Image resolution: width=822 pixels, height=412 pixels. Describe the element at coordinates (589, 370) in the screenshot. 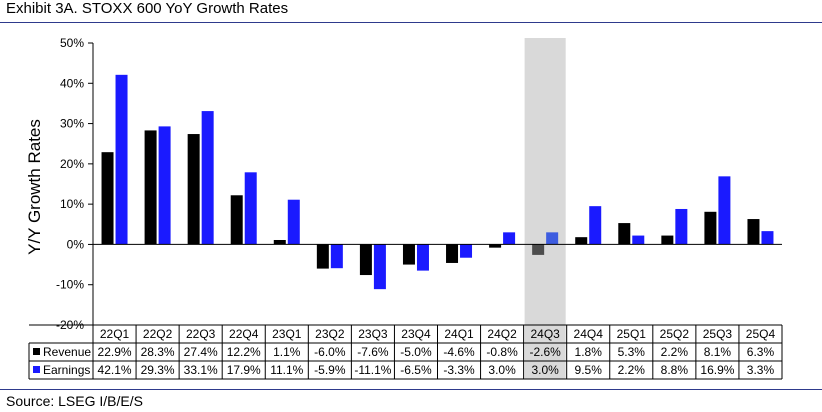

I see `earnings-value-label: 9.5%` at that location.